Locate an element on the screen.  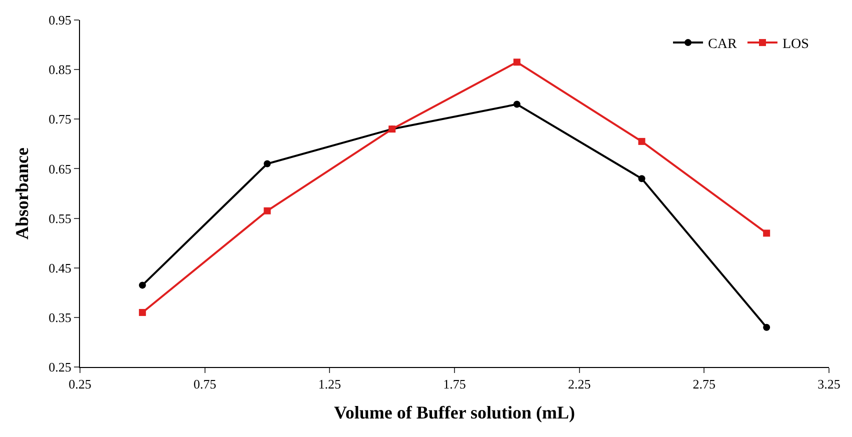
y-tick-label: 0.65 is located at coordinates (60, 168).